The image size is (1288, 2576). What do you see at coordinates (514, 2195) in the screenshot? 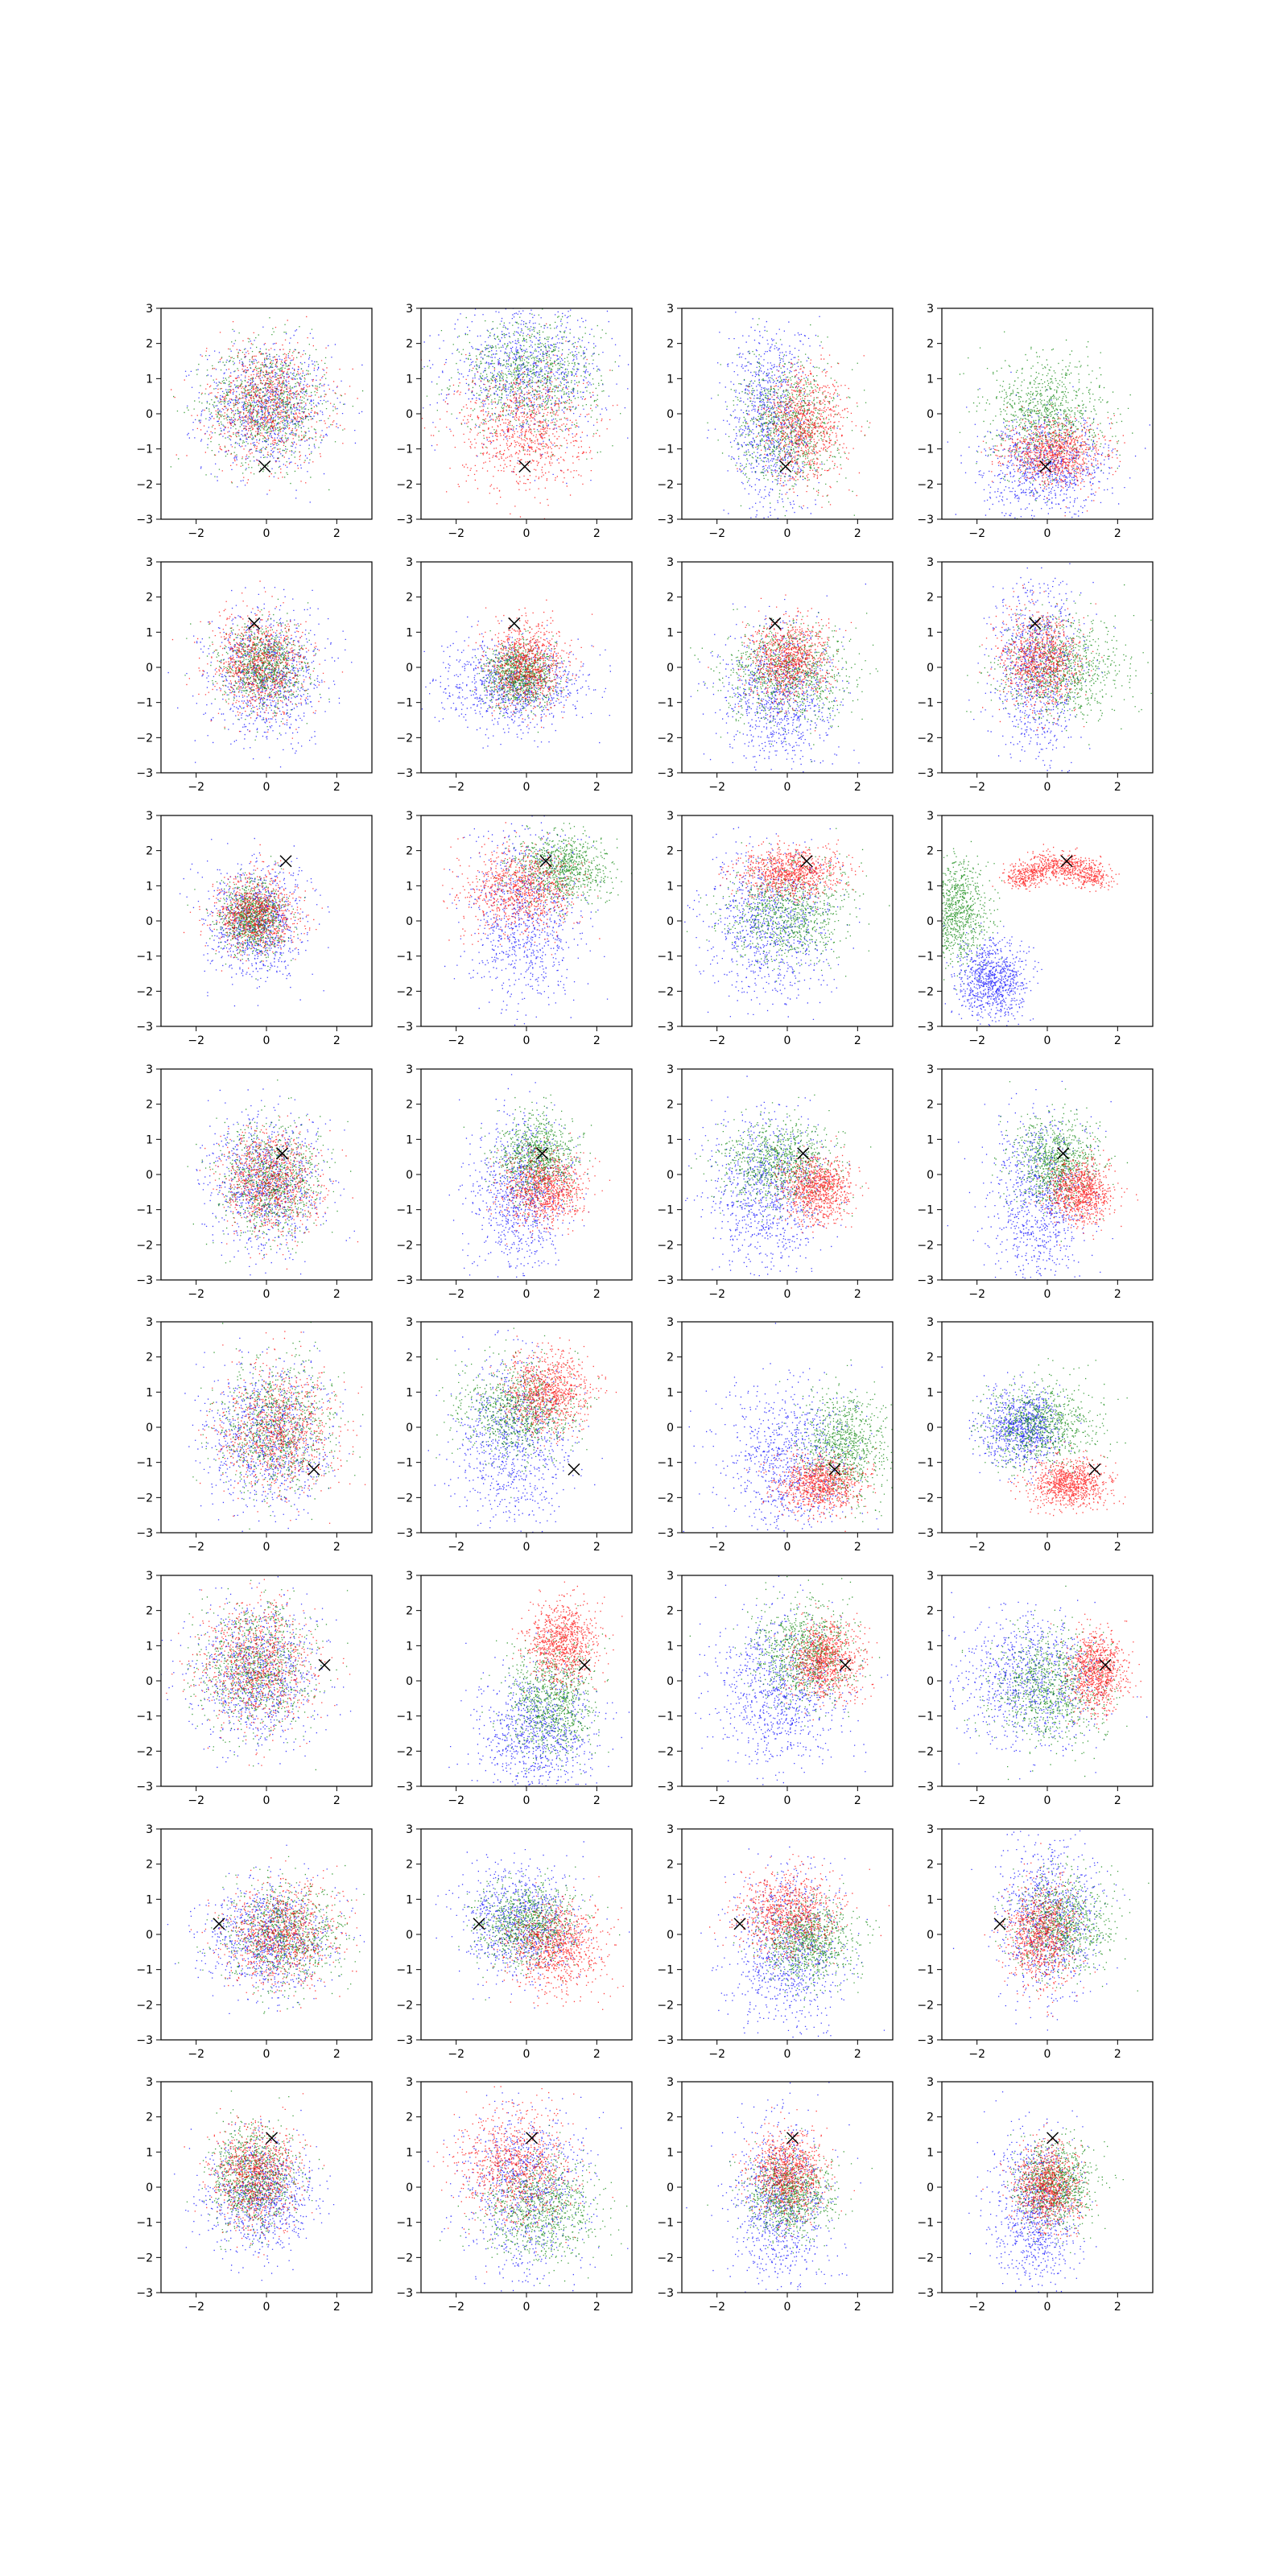
I see `scatter-panel-r8-c2: −2 0 2 −3 −2 −1 0 1 2 3` at bounding box center [514, 2195].